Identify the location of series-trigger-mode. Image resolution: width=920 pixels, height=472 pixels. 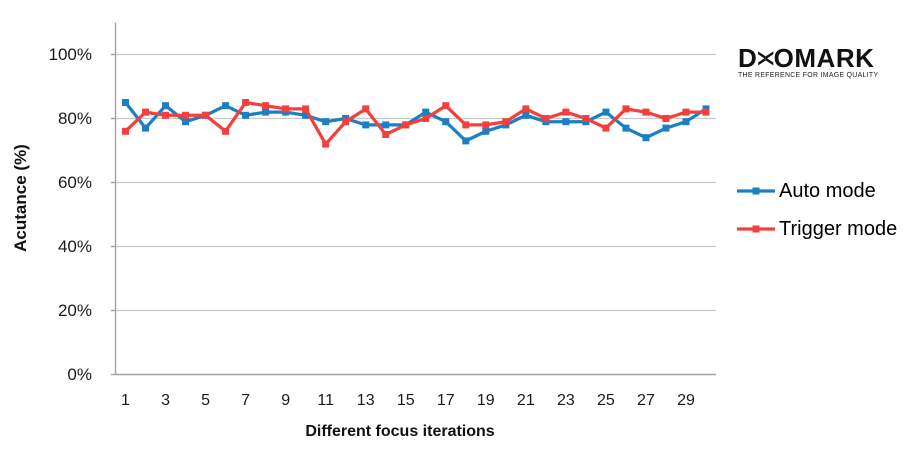
(416, 123).